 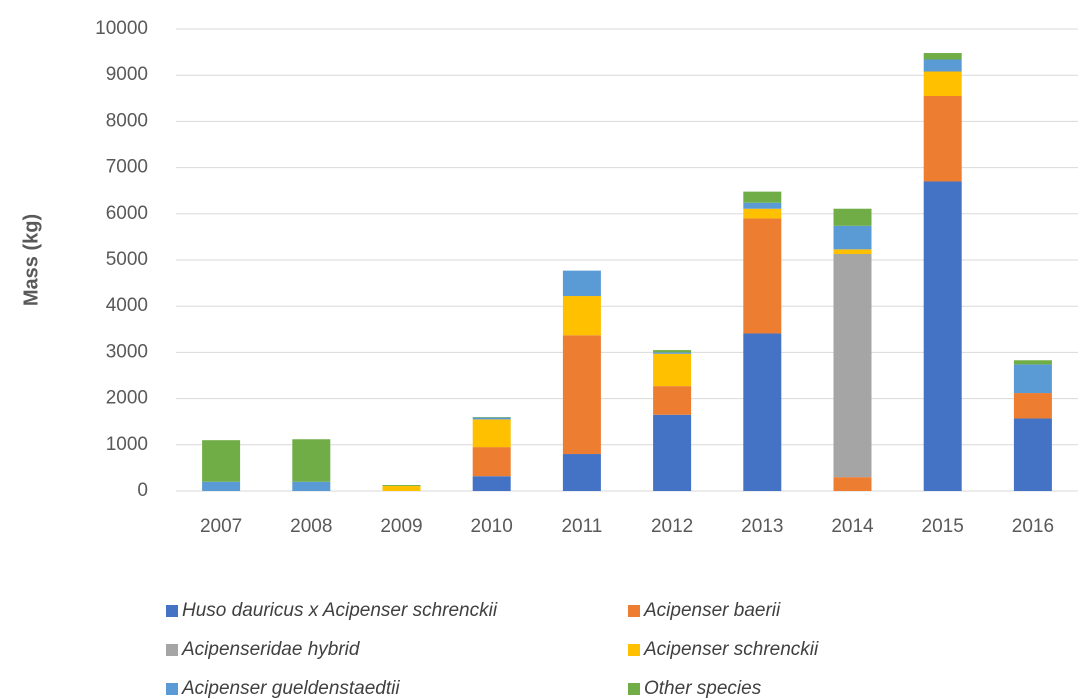 I want to click on legend-label: Acipenser gueldenstaedtii, so click(x=290, y=688).